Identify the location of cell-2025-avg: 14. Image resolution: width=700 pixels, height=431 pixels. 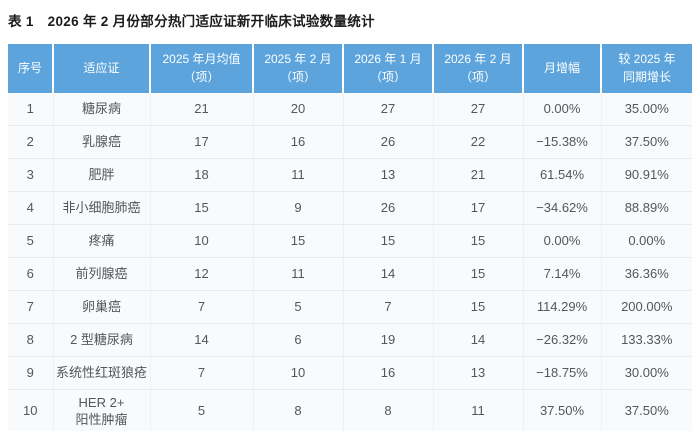
(202, 340).